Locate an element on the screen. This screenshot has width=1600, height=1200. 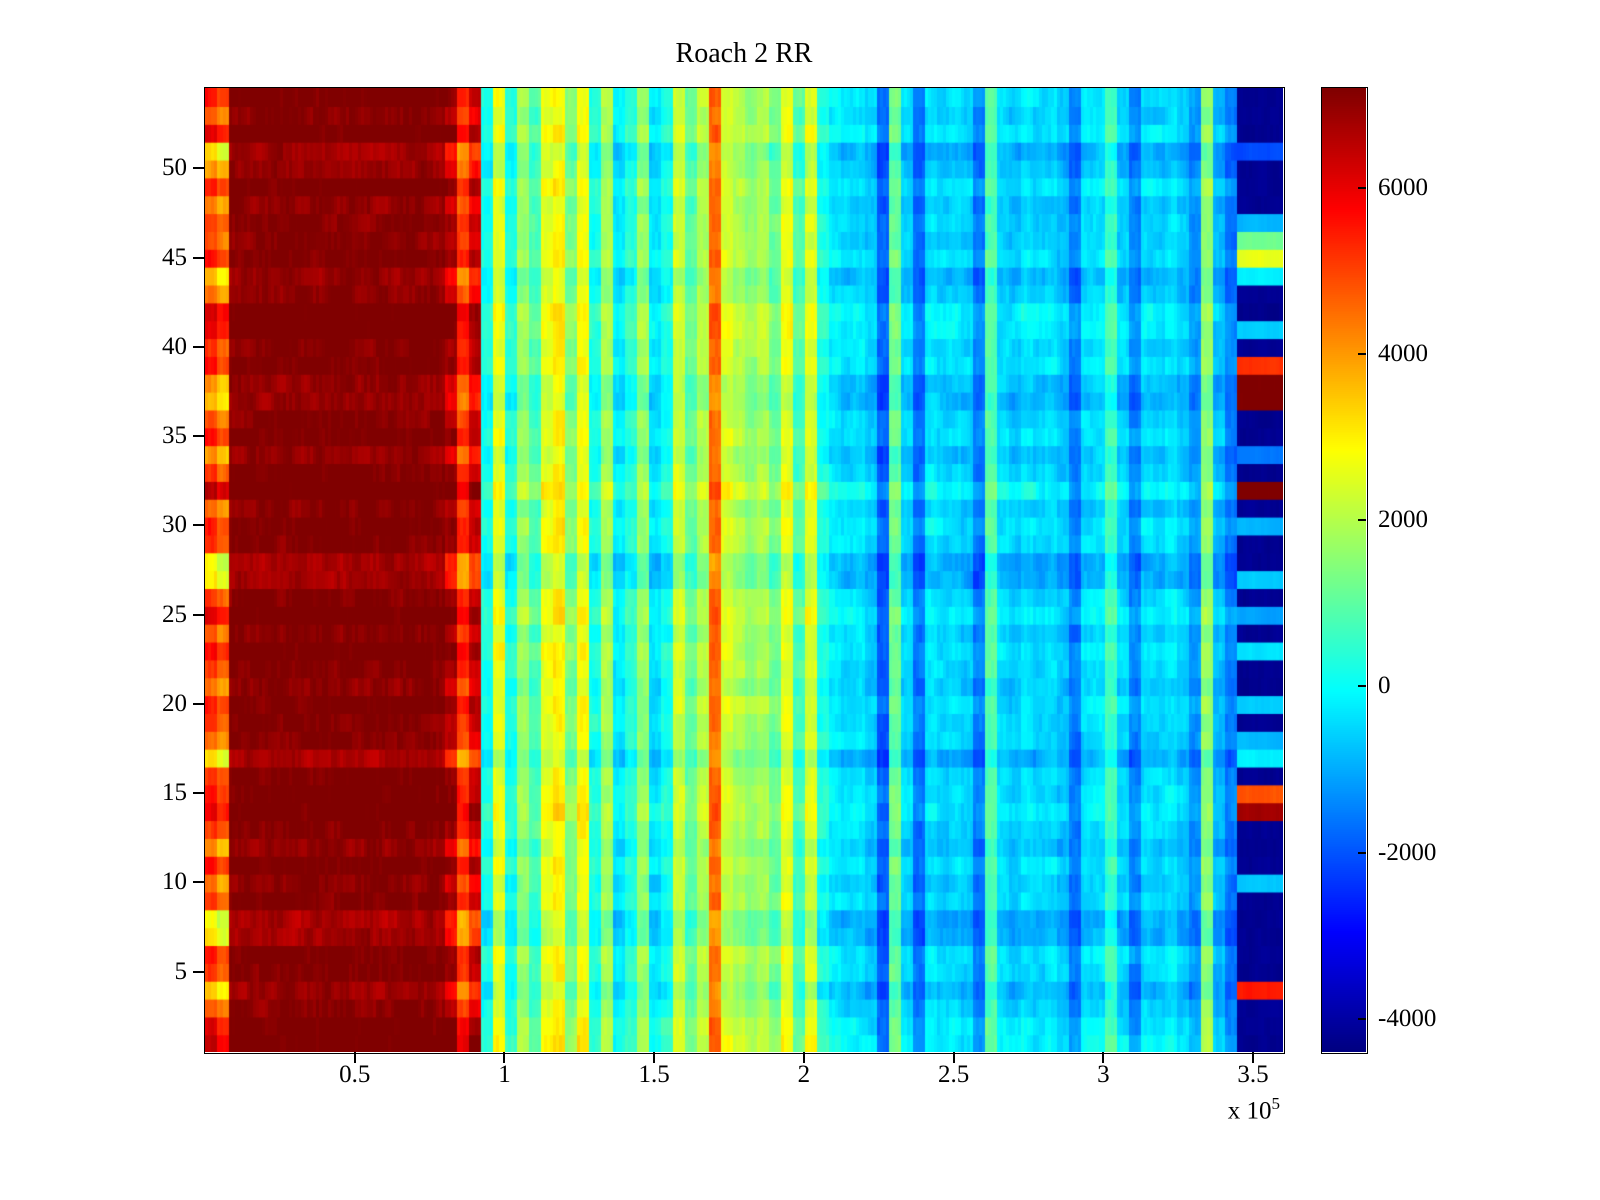
y-tick-label: 50 is located at coordinates (174, 168).